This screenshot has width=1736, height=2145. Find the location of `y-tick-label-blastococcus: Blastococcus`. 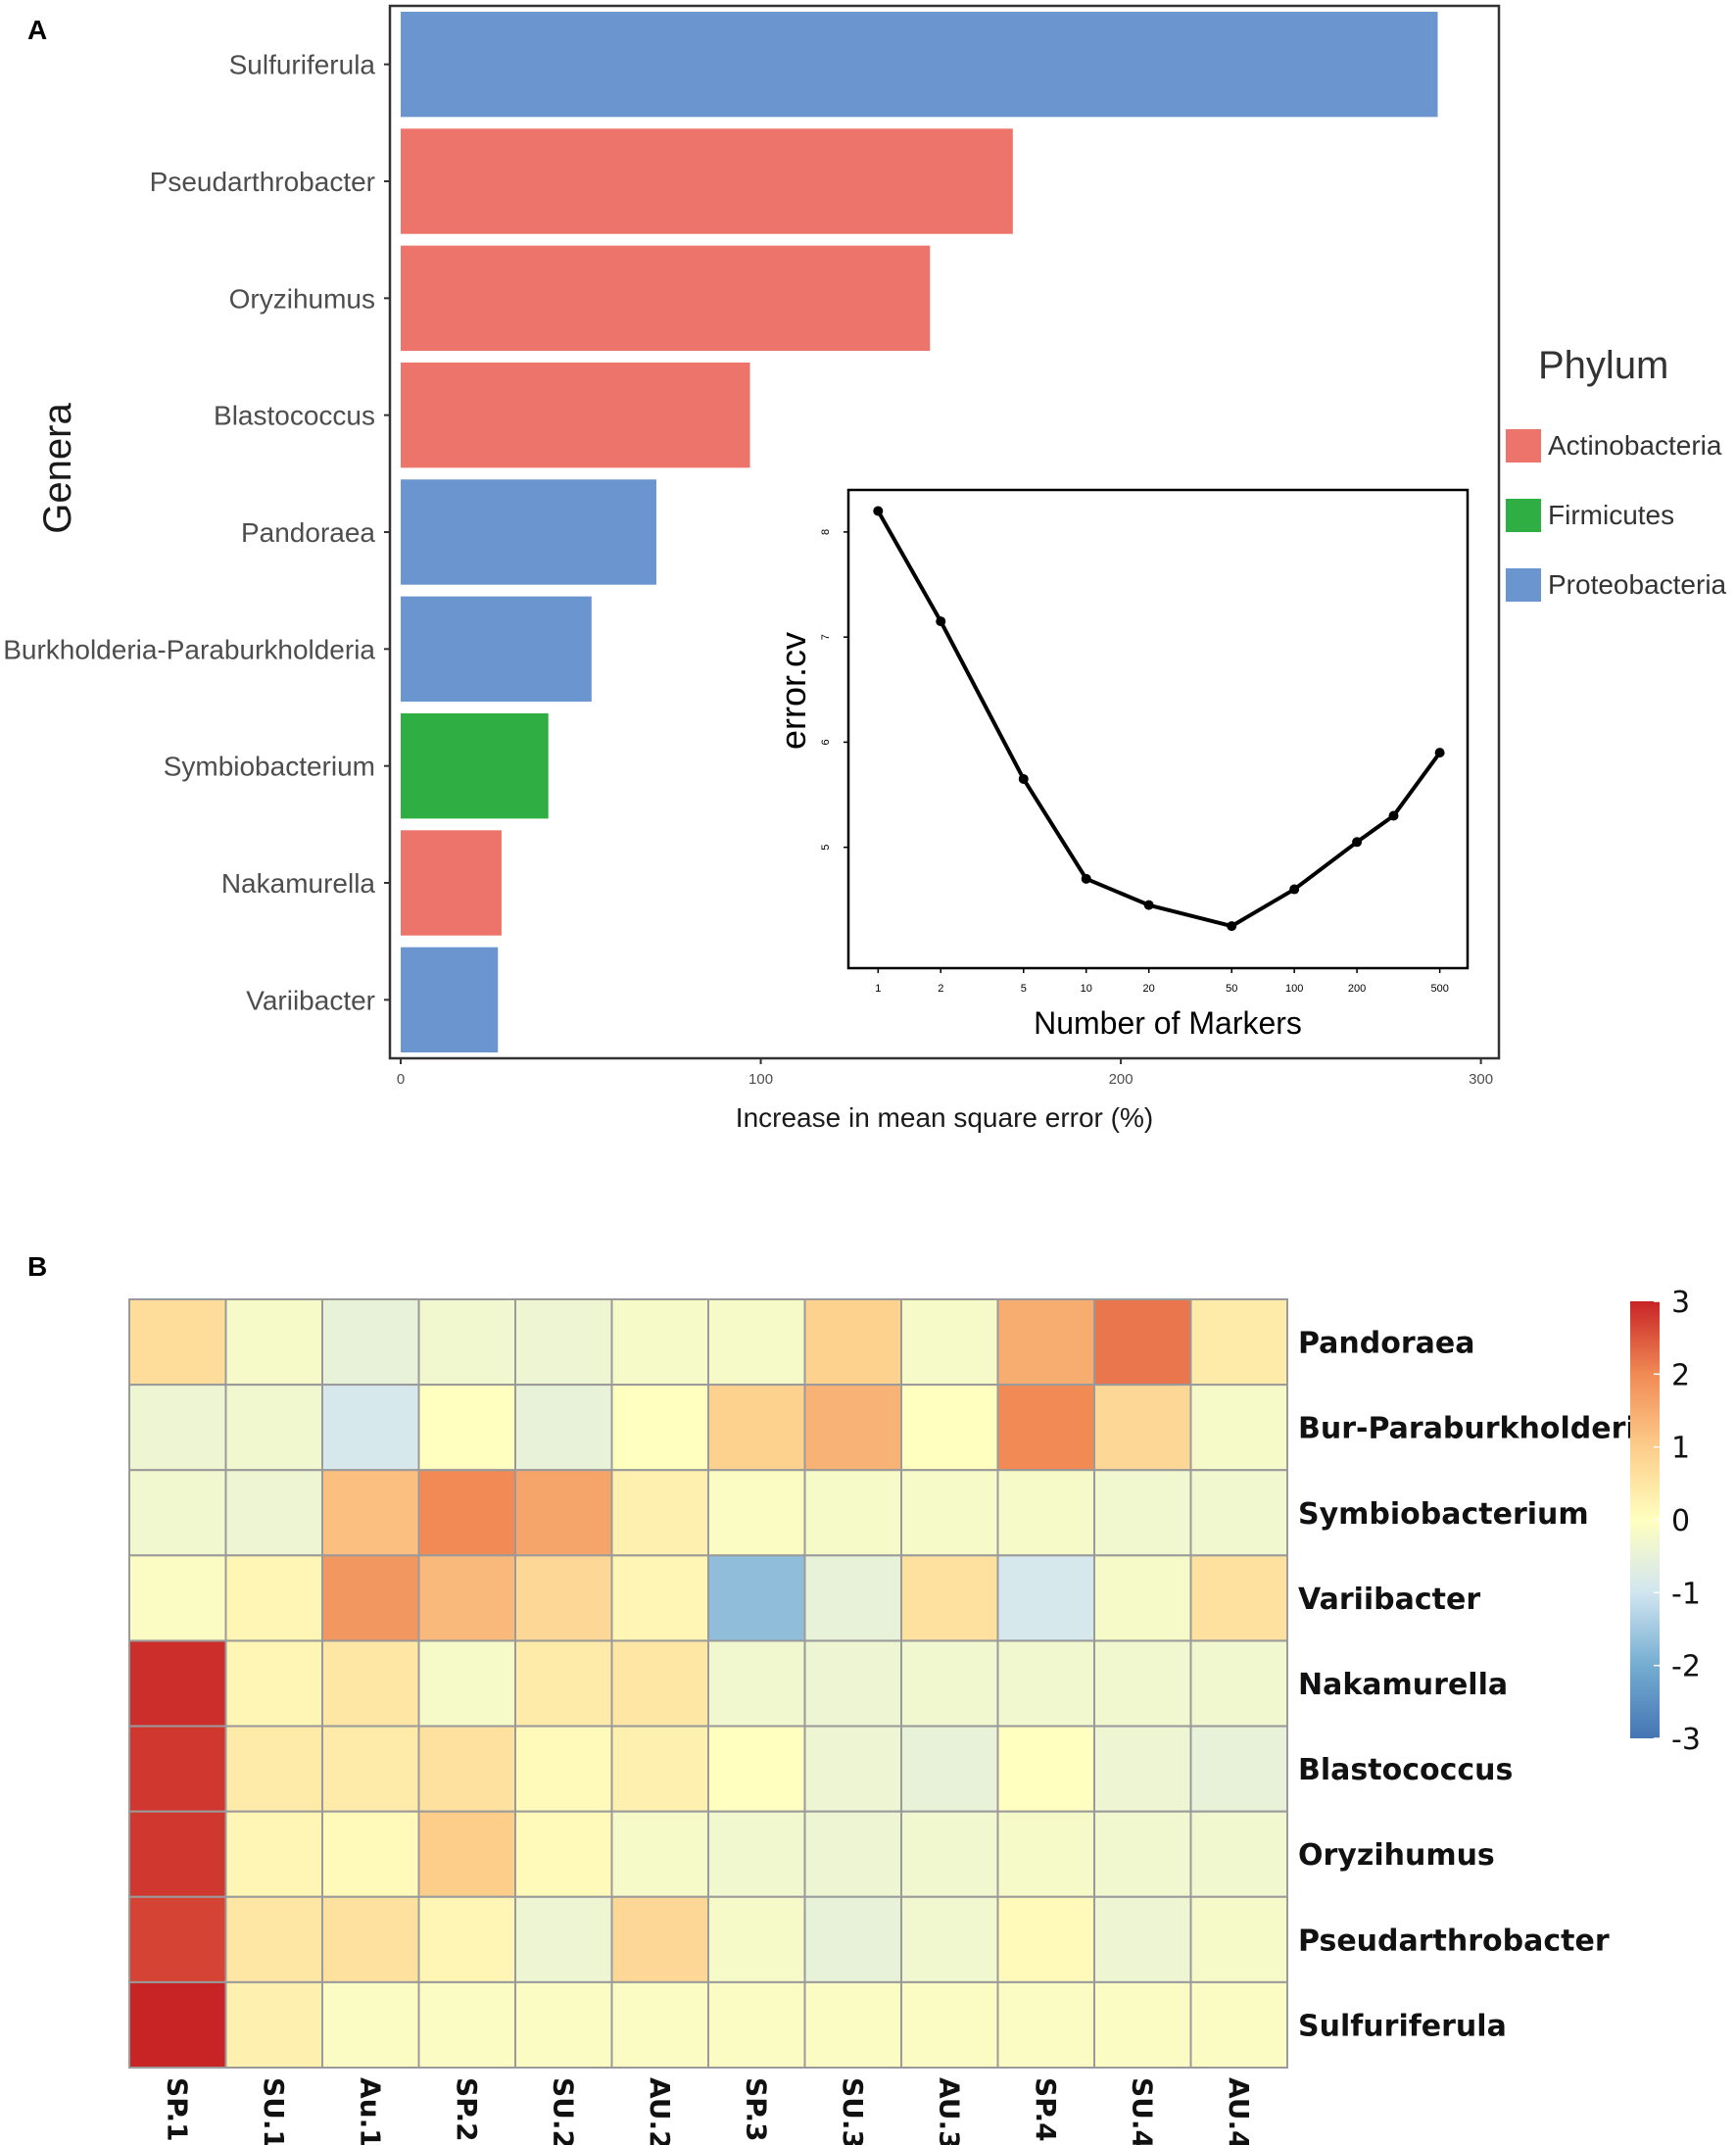

y-tick-label-blastococcus: Blastococcus is located at coordinates (294, 416).